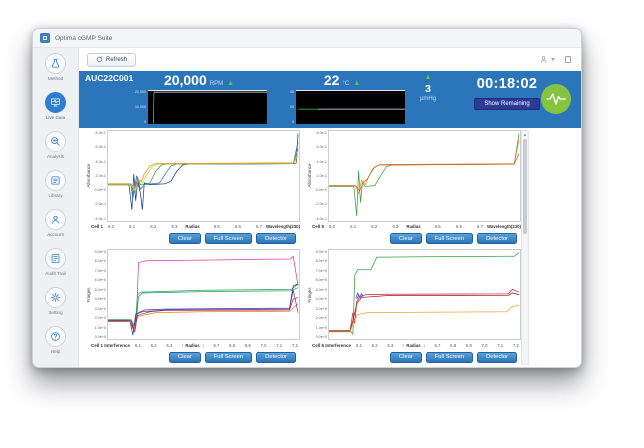 This screenshot has height=448, width=644. What do you see at coordinates (55, 312) in the screenshot?
I see `sidebar-item-label: Setting` at bounding box center [55, 312].